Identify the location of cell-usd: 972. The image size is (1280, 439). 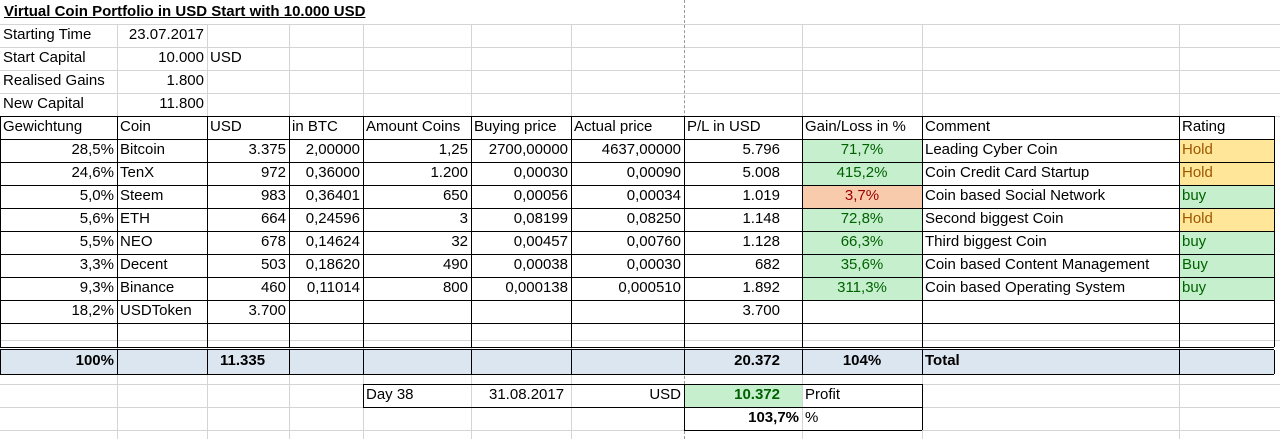
(273, 172).